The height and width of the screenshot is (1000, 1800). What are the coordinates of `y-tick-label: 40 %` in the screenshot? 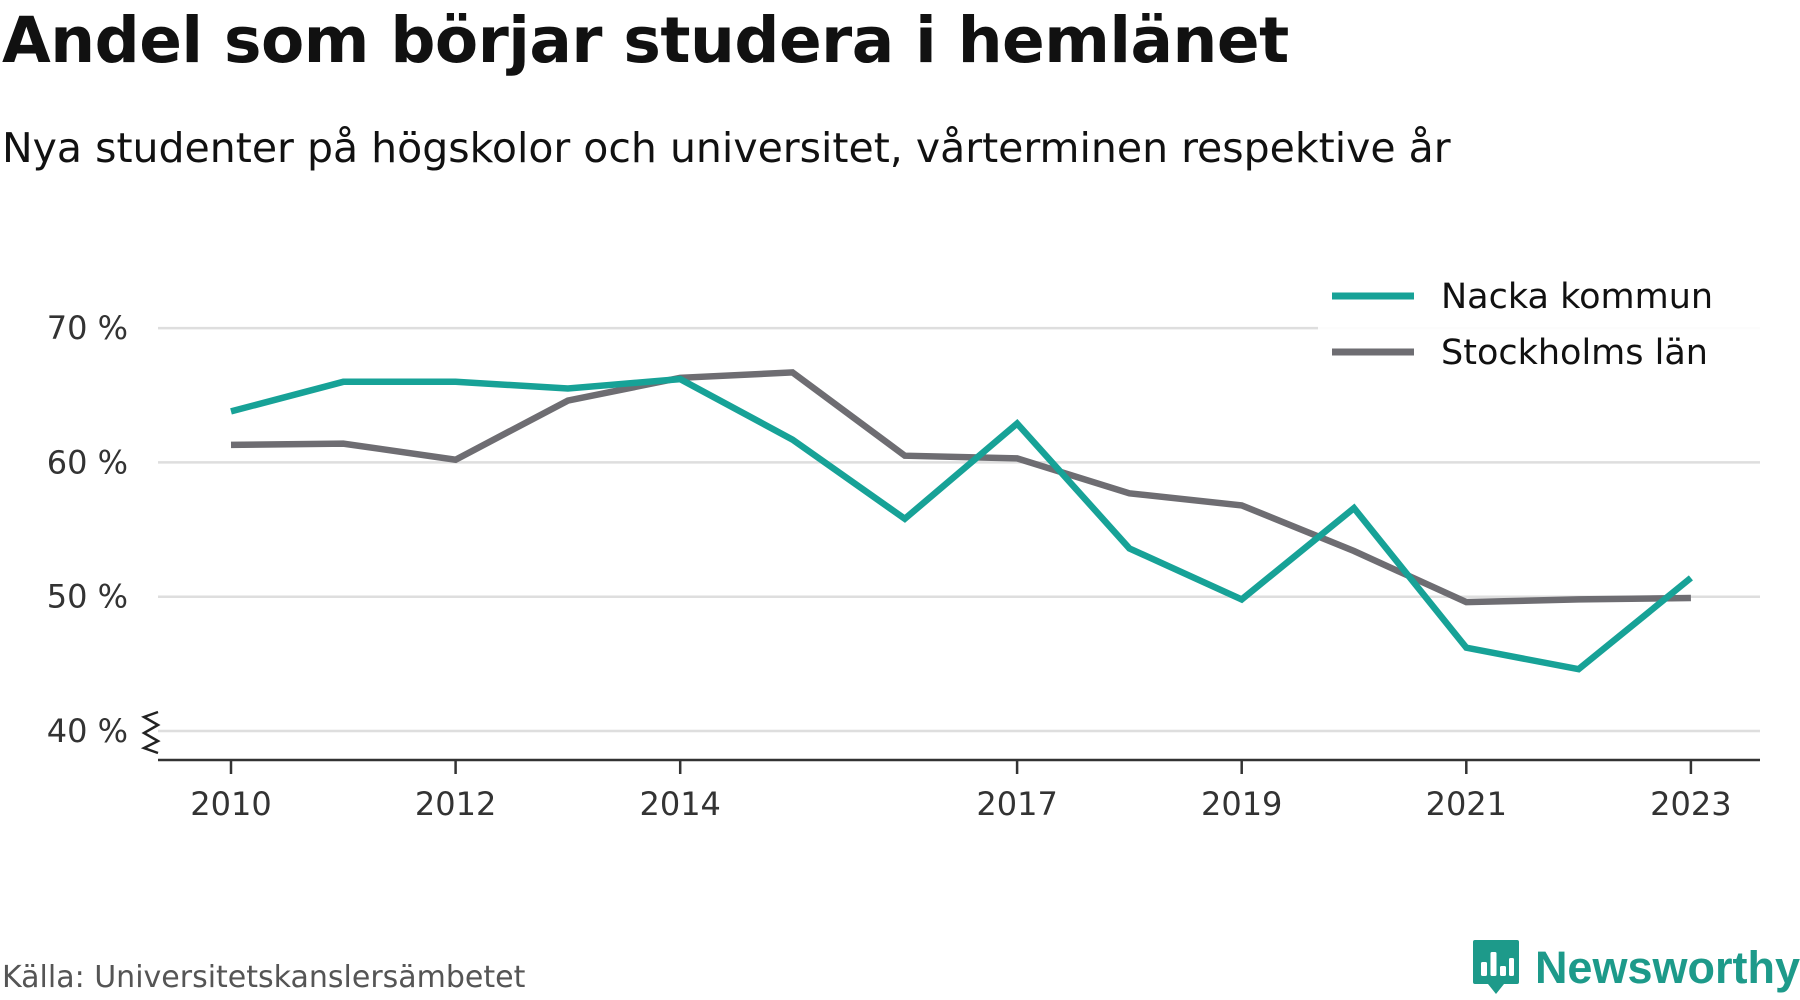 It's located at (87, 731).